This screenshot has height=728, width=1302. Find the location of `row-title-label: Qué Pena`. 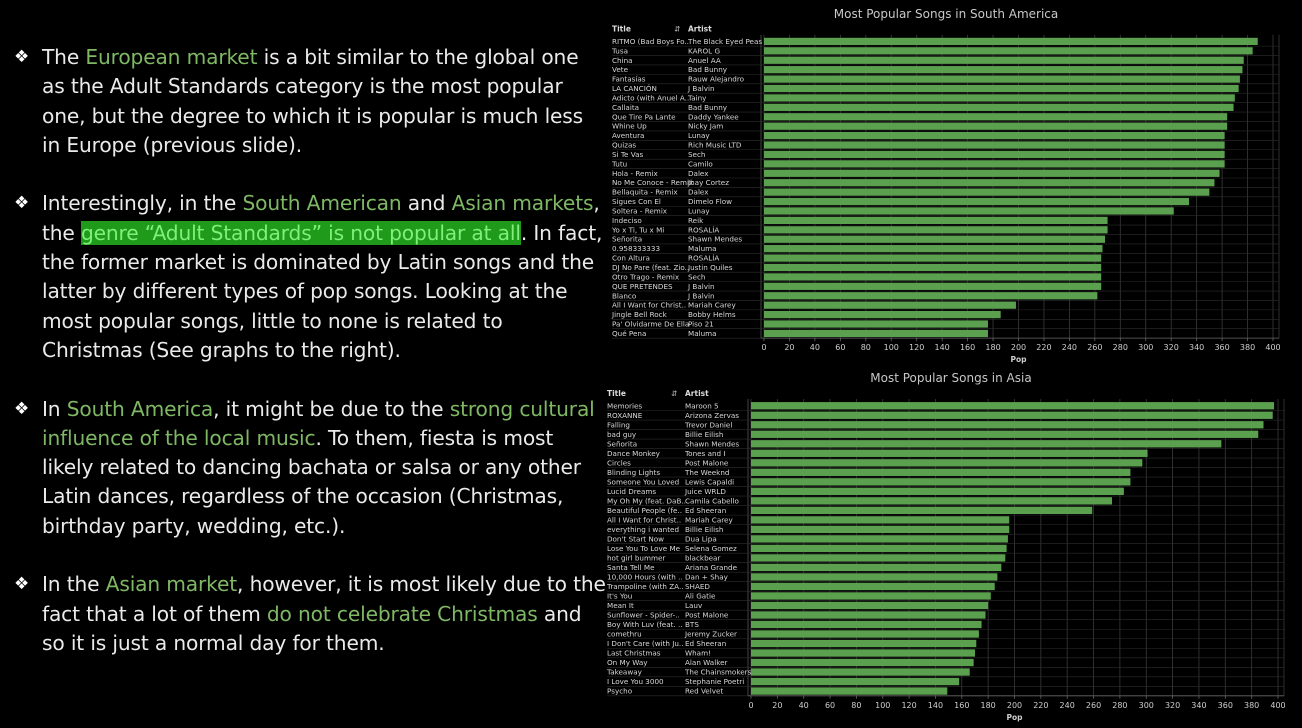

row-title-label: Qué Pena is located at coordinates (629, 333).